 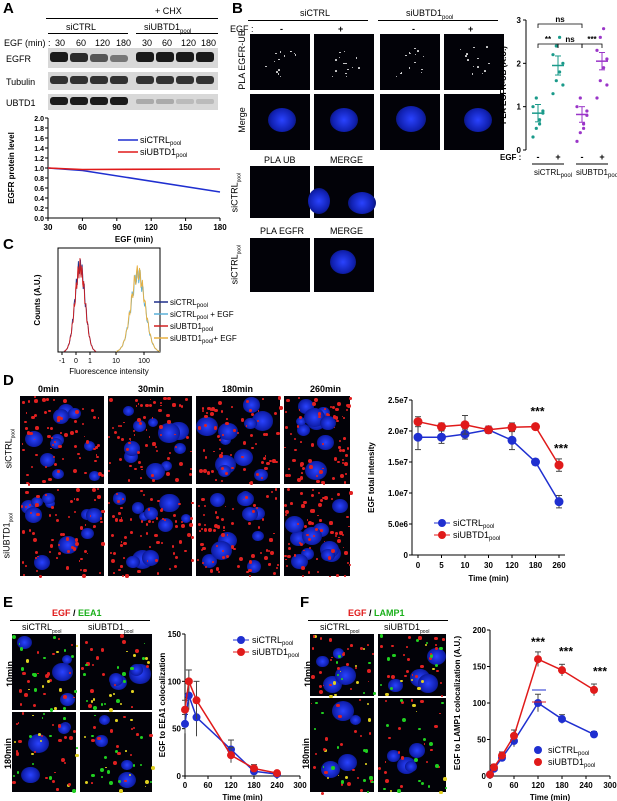 What do you see at coordinates (77, 613) in the screenshot?
I see `e-title: EGF / EEA1` at bounding box center [77, 613].